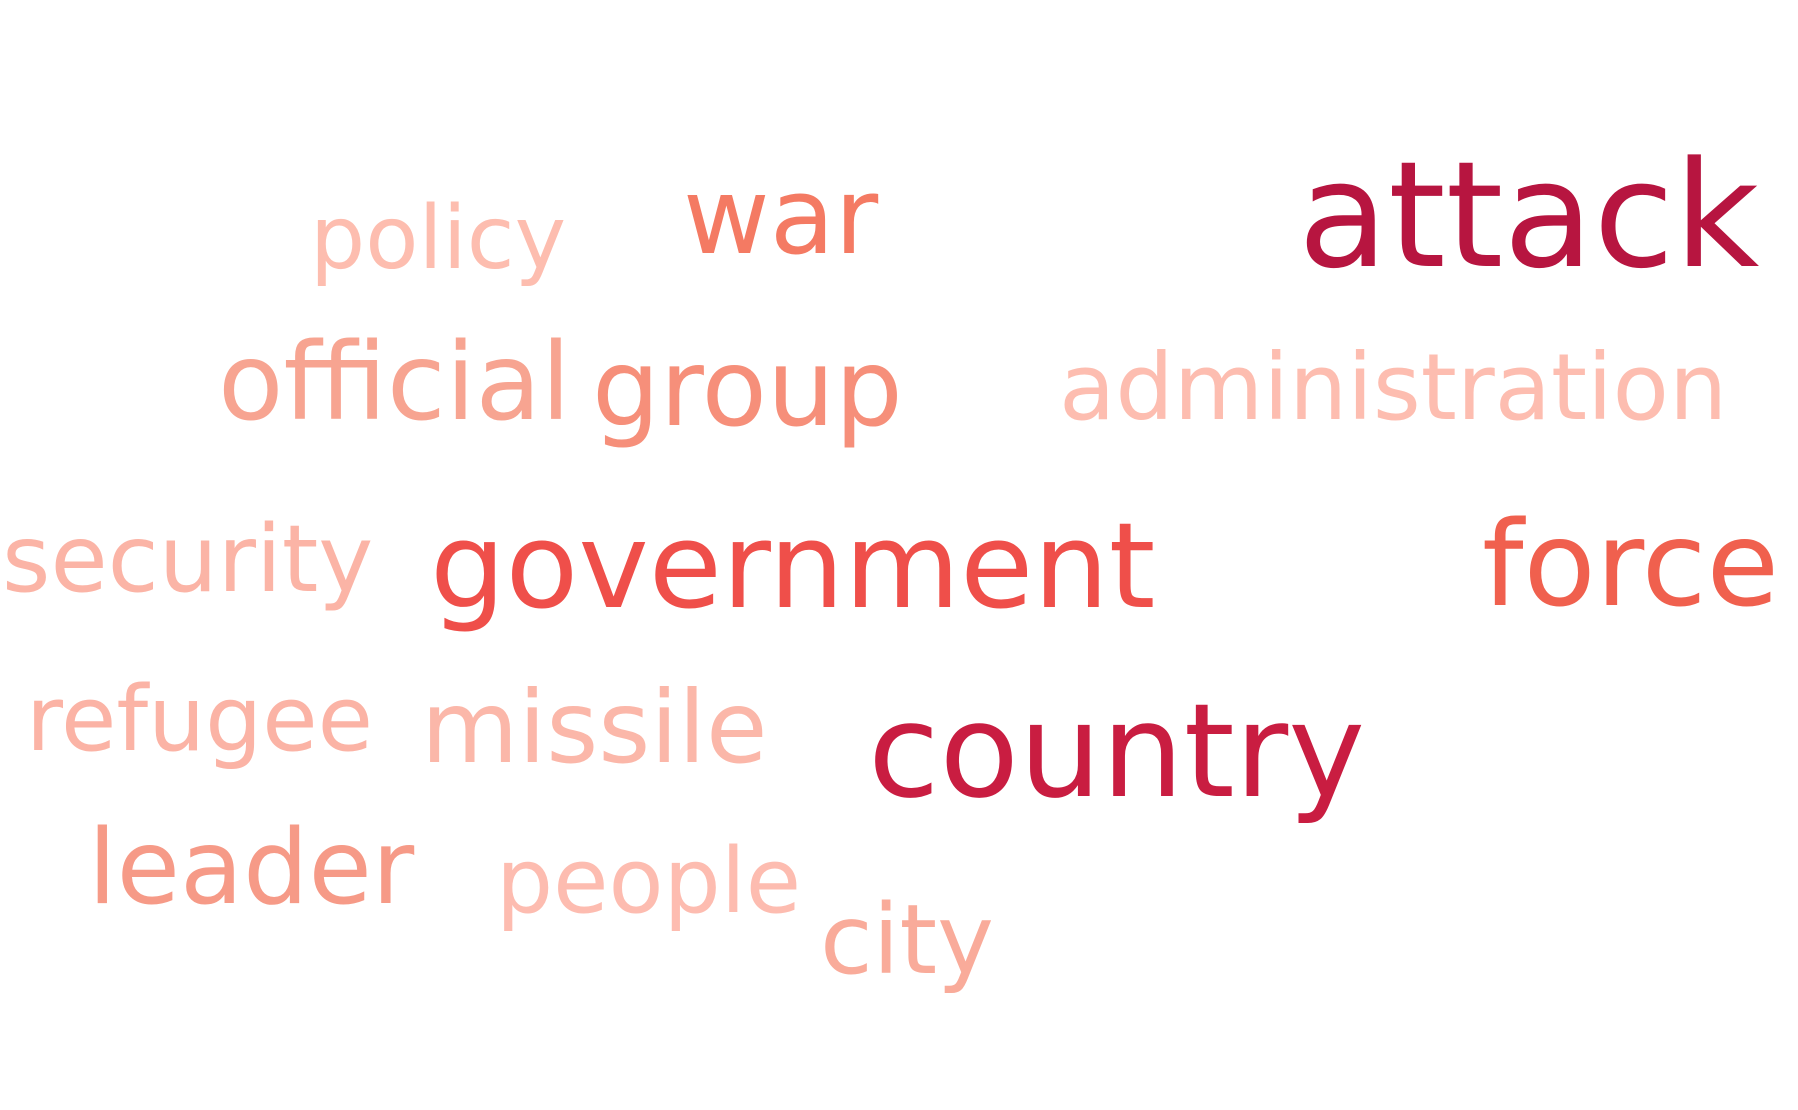  Describe the element at coordinates (793, 567) in the screenshot. I see `word-government: government` at that location.